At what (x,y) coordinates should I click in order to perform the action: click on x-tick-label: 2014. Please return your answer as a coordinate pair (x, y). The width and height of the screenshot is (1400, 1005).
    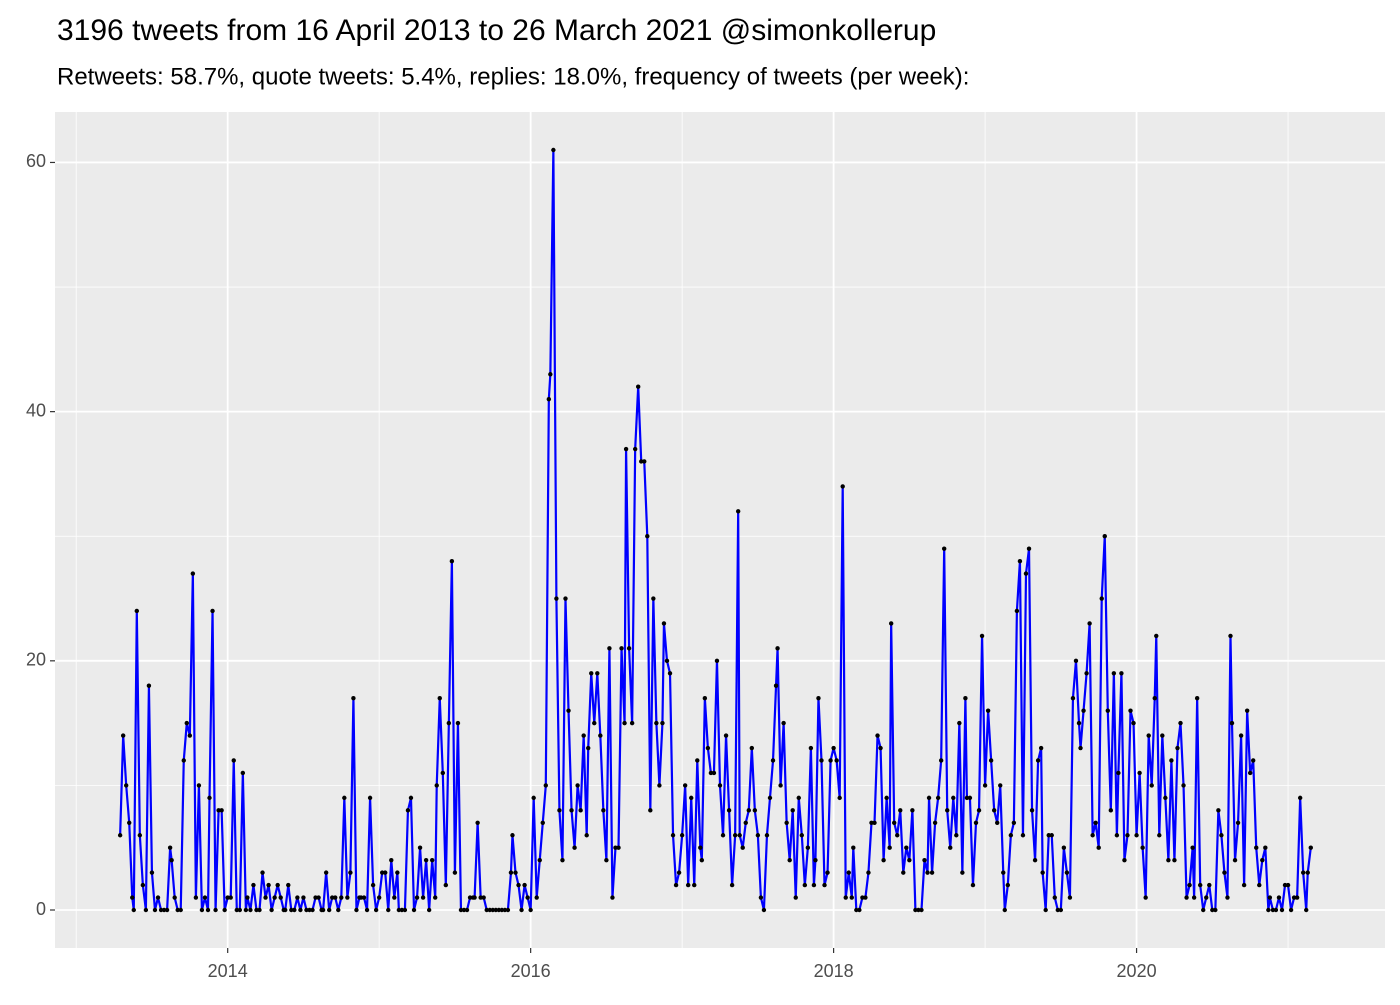
    Looking at the image, I should click on (228, 971).